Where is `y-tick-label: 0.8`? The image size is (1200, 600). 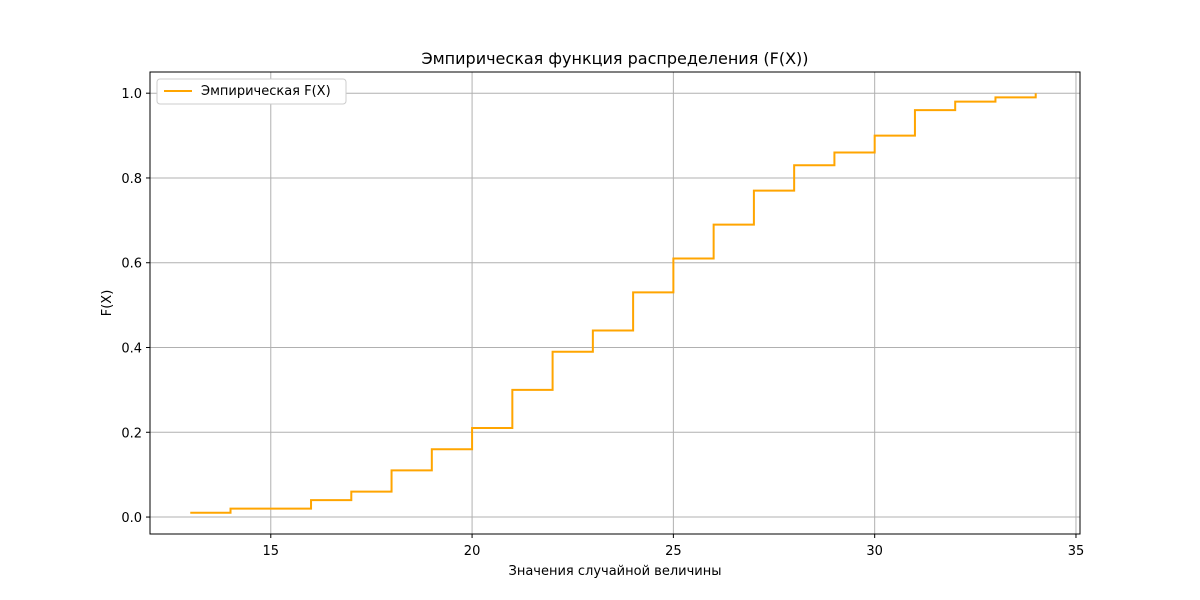 y-tick-label: 0.8 is located at coordinates (131, 179).